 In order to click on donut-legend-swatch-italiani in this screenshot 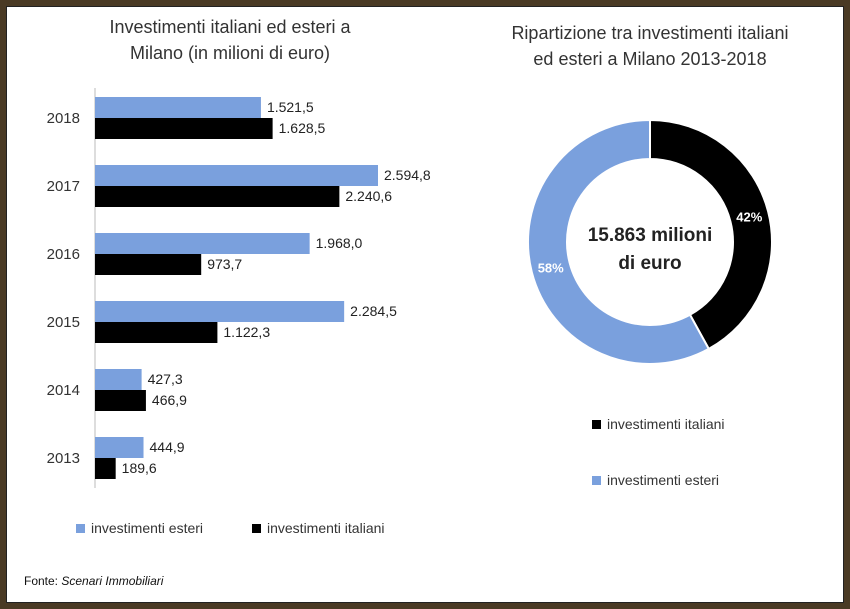, I will do `click(596, 424)`.